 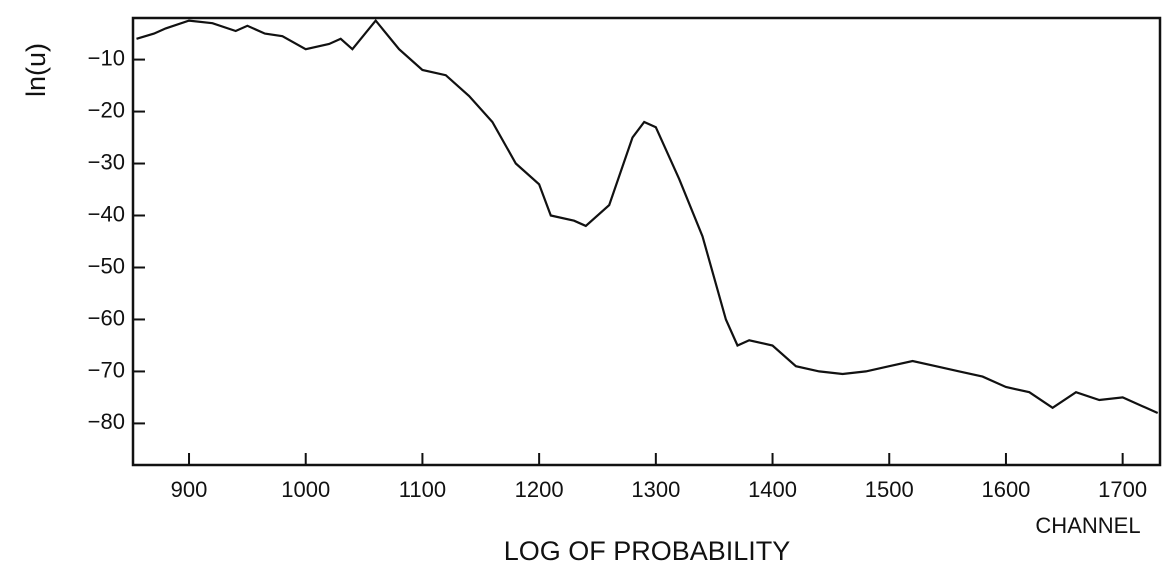 What do you see at coordinates (36, 70) in the screenshot?
I see `y-axis-label: ln(u)` at bounding box center [36, 70].